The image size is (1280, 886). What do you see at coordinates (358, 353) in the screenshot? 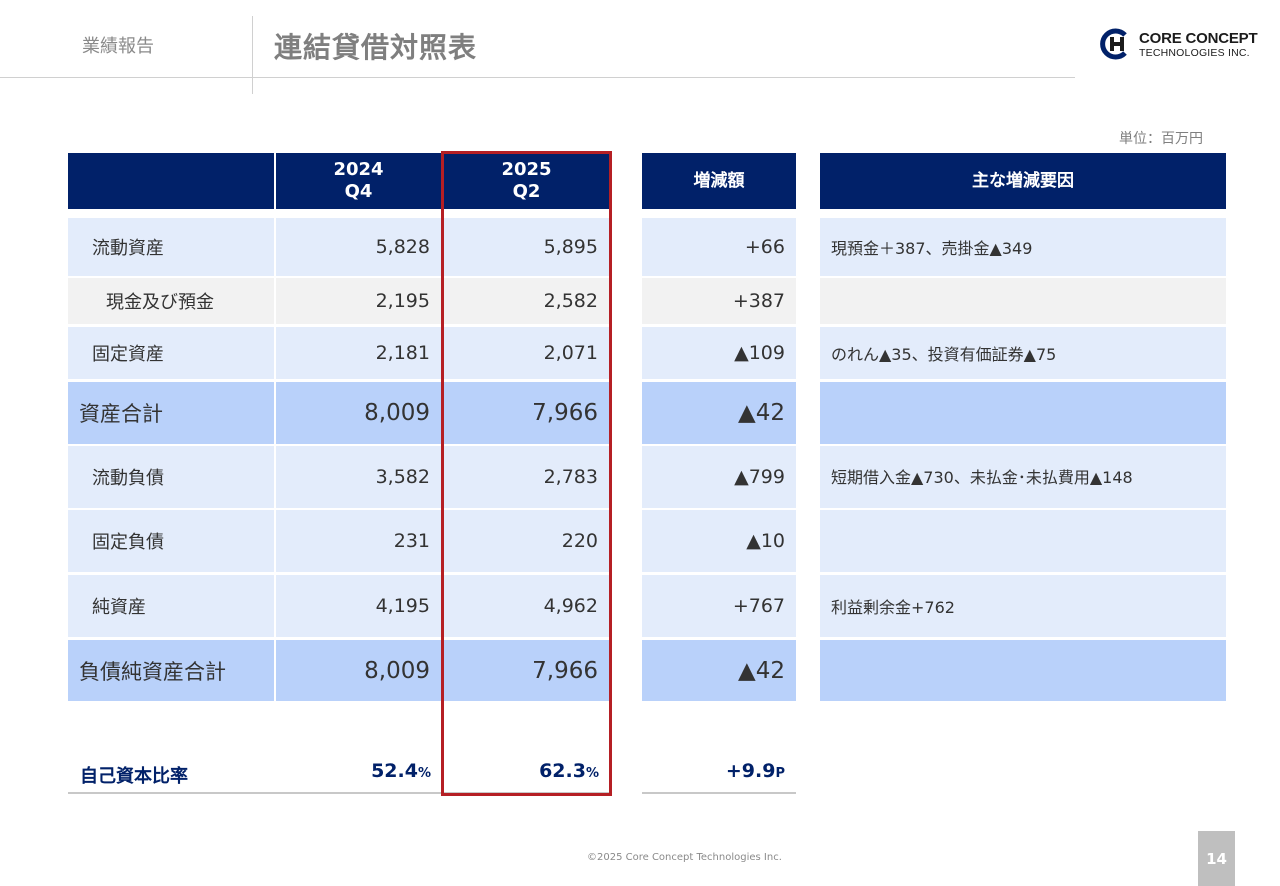
I see `value-2024q4: 2,181` at bounding box center [358, 353].